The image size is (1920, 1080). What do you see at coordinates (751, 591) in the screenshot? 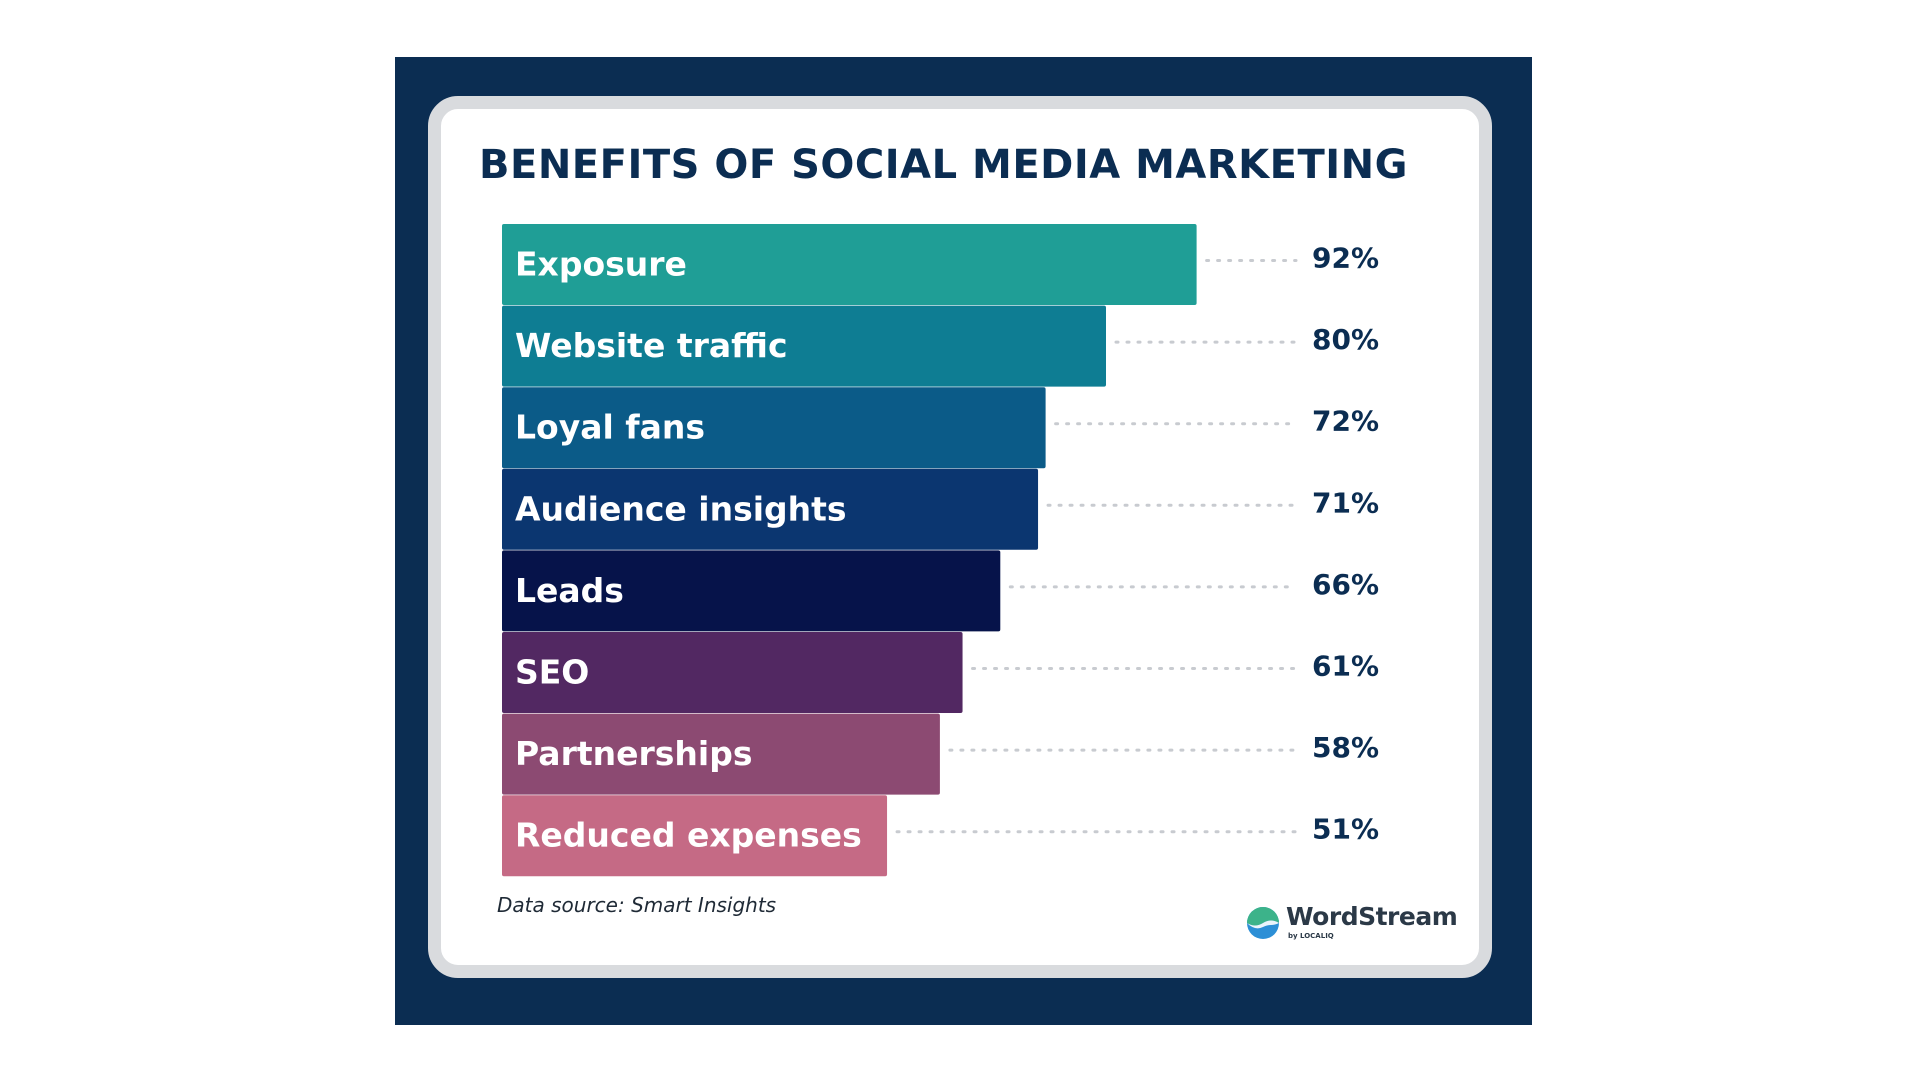
I see `bar-leads` at bounding box center [751, 591].